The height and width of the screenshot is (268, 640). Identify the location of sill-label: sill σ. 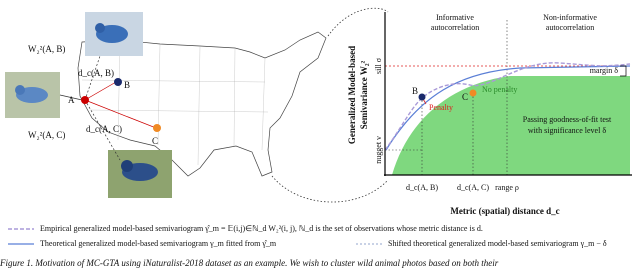
(378, 65).